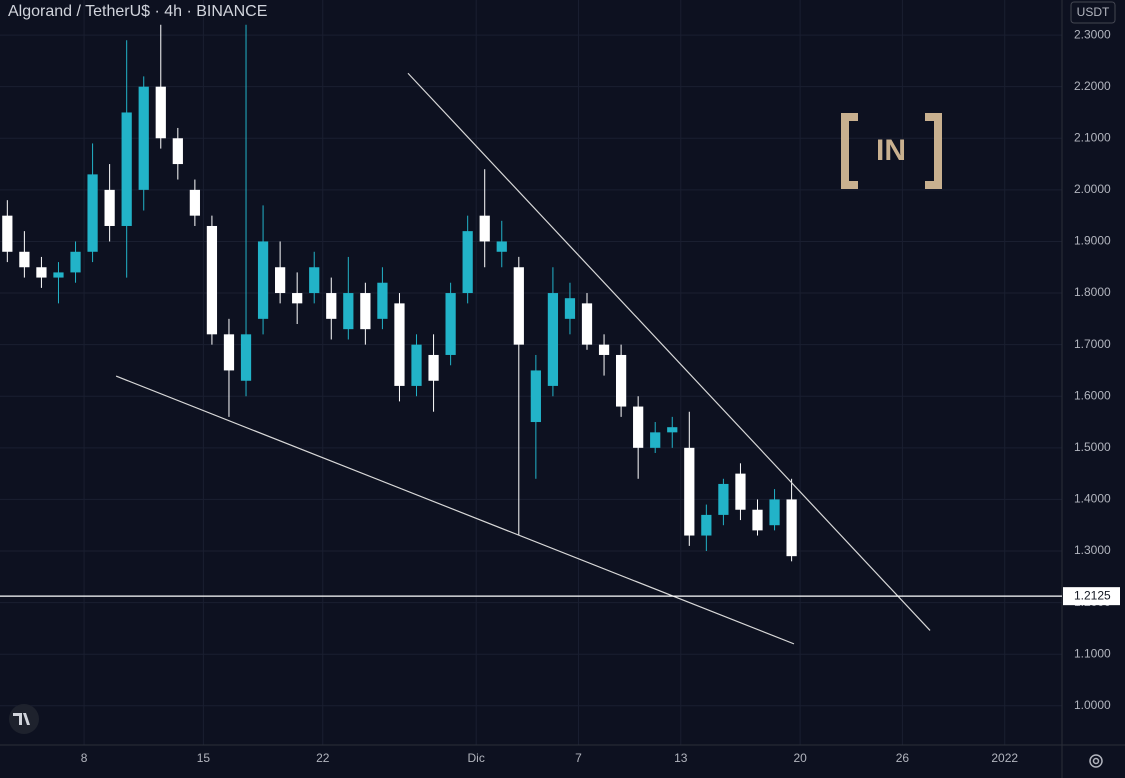 This screenshot has width=1125, height=778. What do you see at coordinates (681, 758) in the screenshot?
I see `x-tick-label: 13` at bounding box center [681, 758].